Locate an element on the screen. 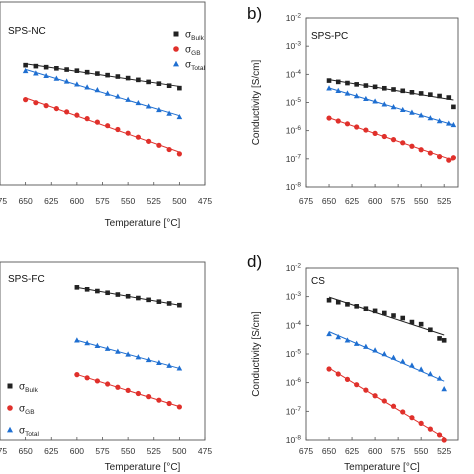 The image size is (474, 474). legend-marker is located at coordinates (176, 63).